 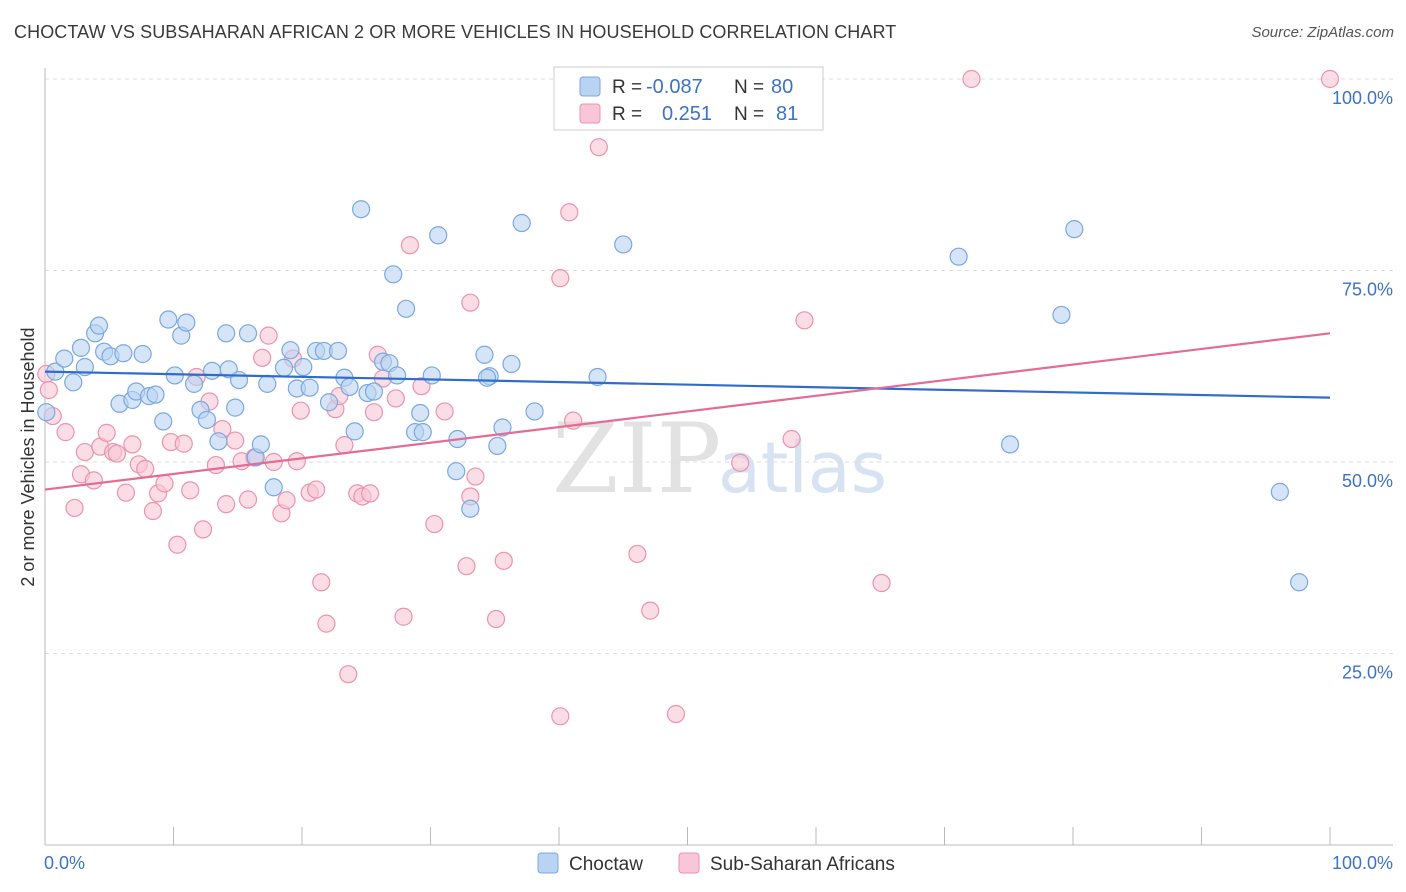 I want to click on y-axis-label: 2 or more Vehicles in Household, so click(x=28, y=456).